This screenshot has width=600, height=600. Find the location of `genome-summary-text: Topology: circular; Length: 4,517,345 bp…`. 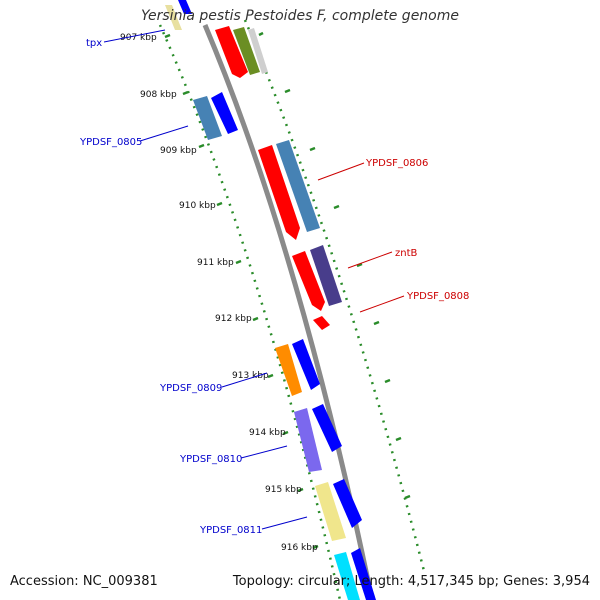

genome-summary-text: Topology: circular; Length: 4,517,345 bp… is located at coordinates (411, 581).